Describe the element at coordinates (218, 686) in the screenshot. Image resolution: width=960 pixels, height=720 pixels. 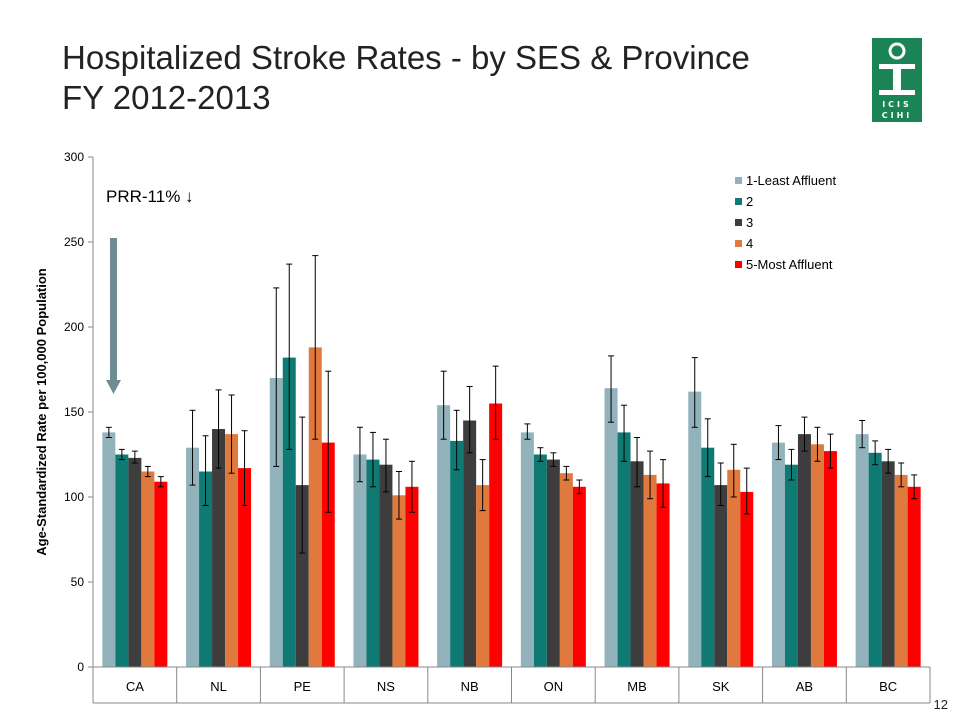
I see `x-tick-label: NL` at that location.